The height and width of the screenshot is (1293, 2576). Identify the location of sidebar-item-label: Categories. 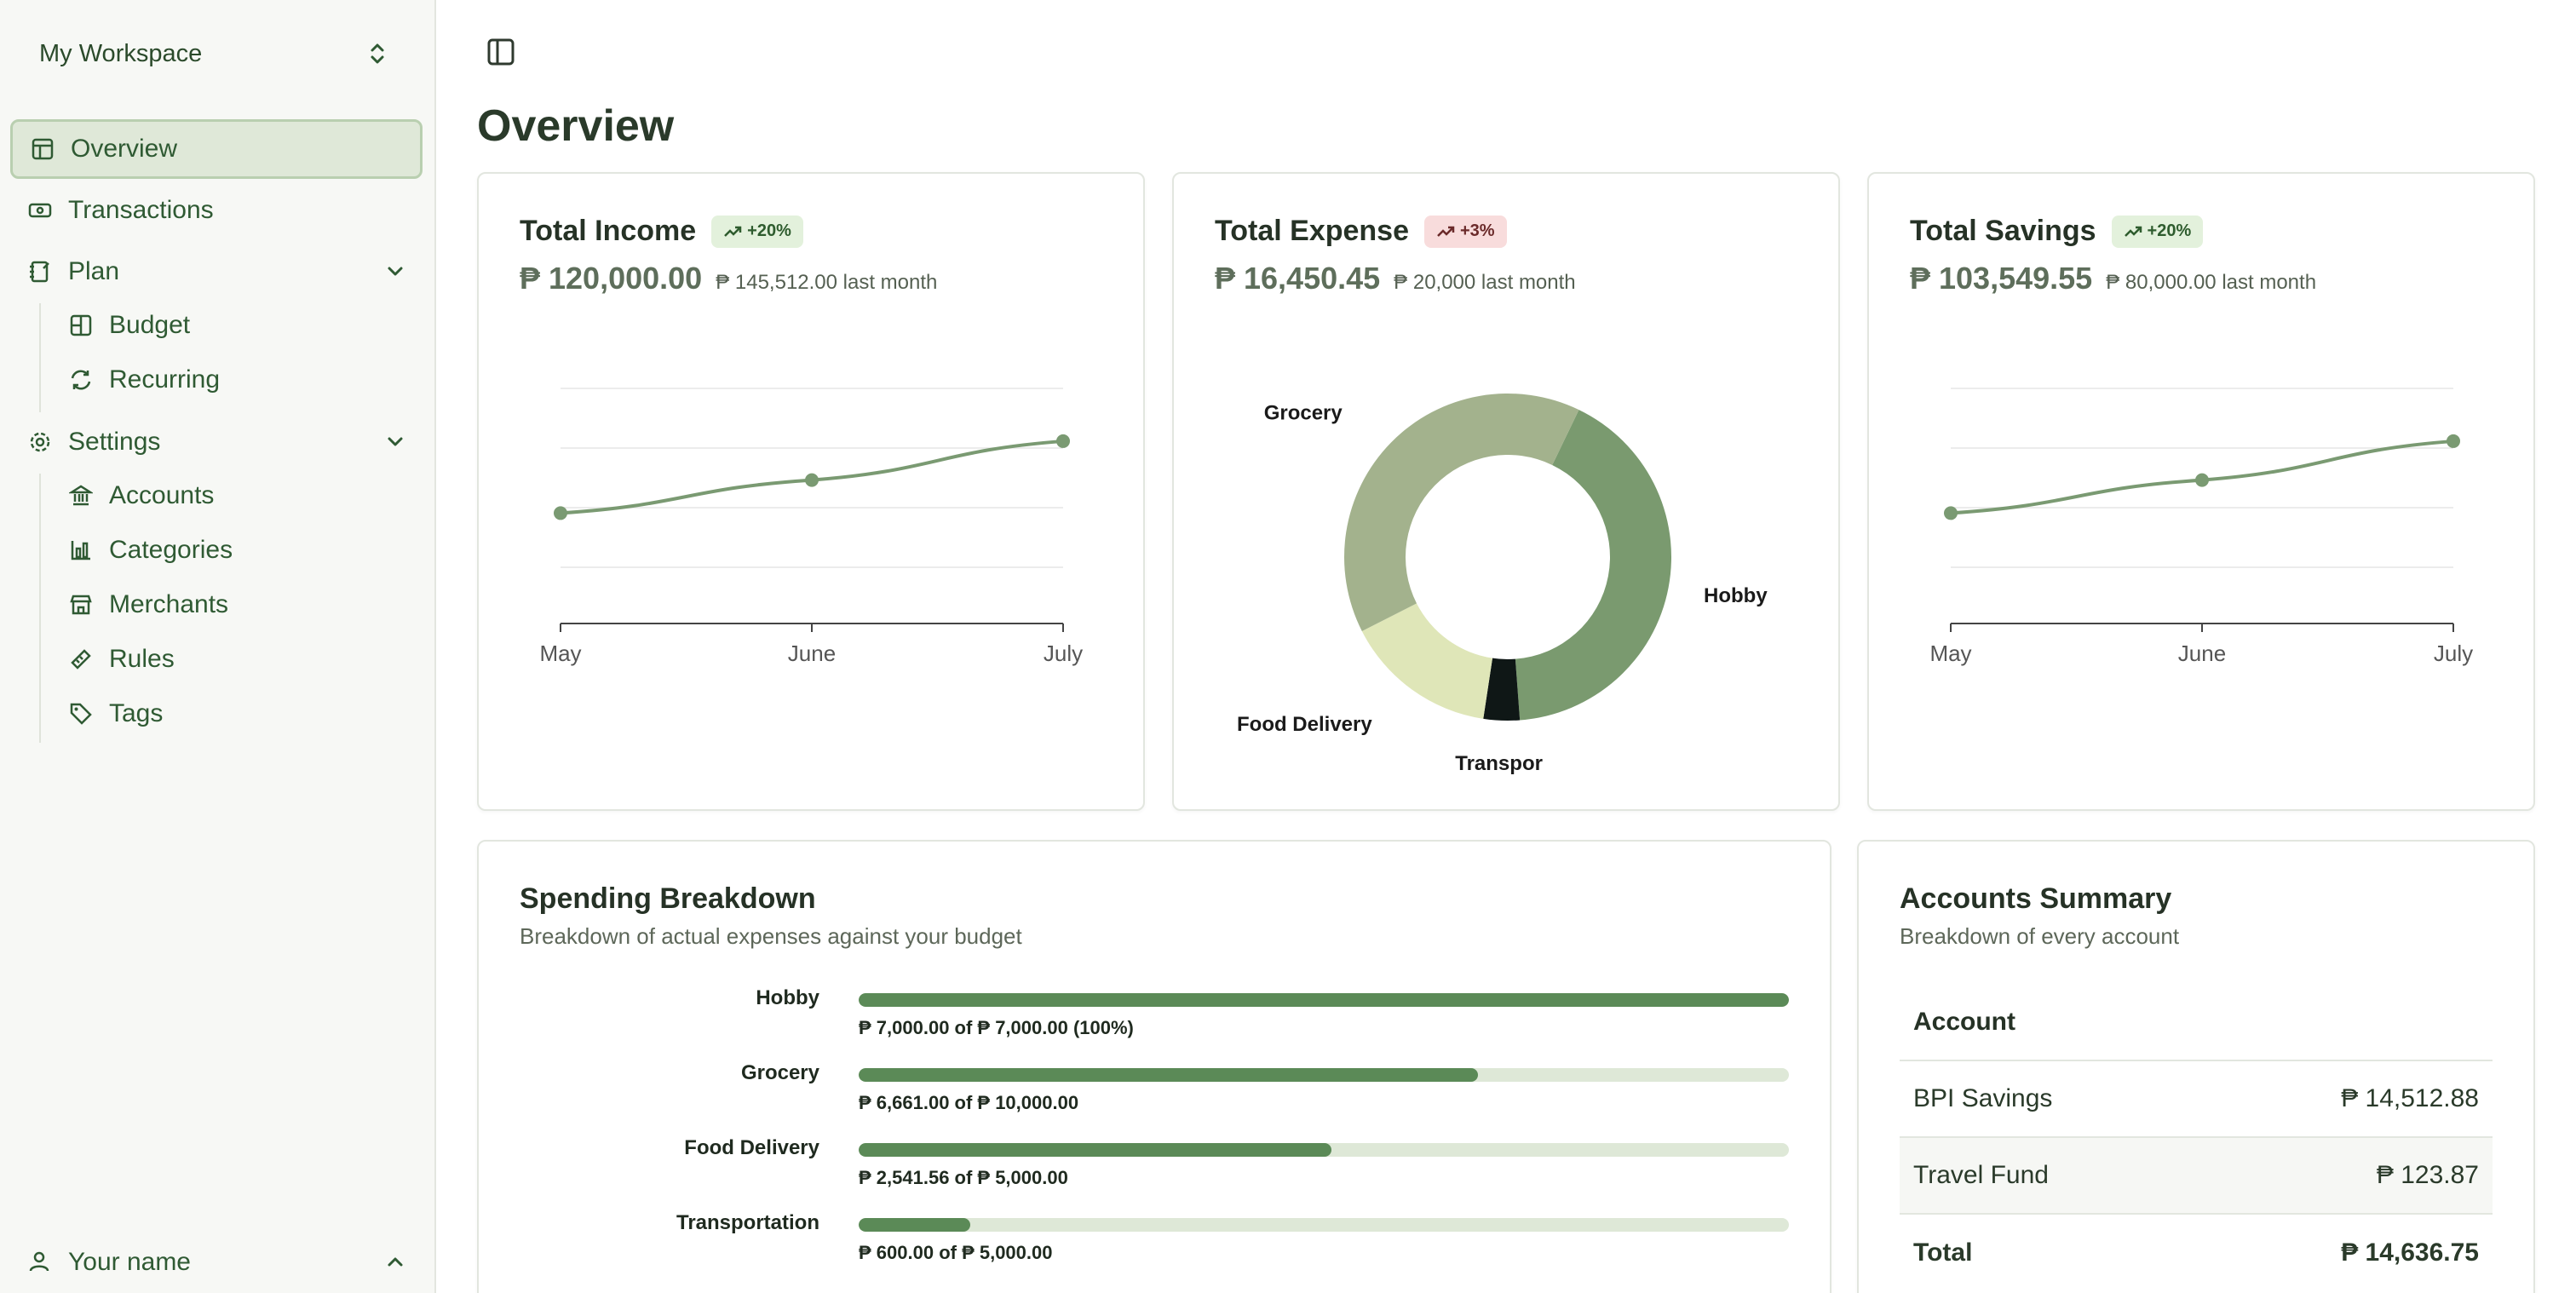
(171, 550).